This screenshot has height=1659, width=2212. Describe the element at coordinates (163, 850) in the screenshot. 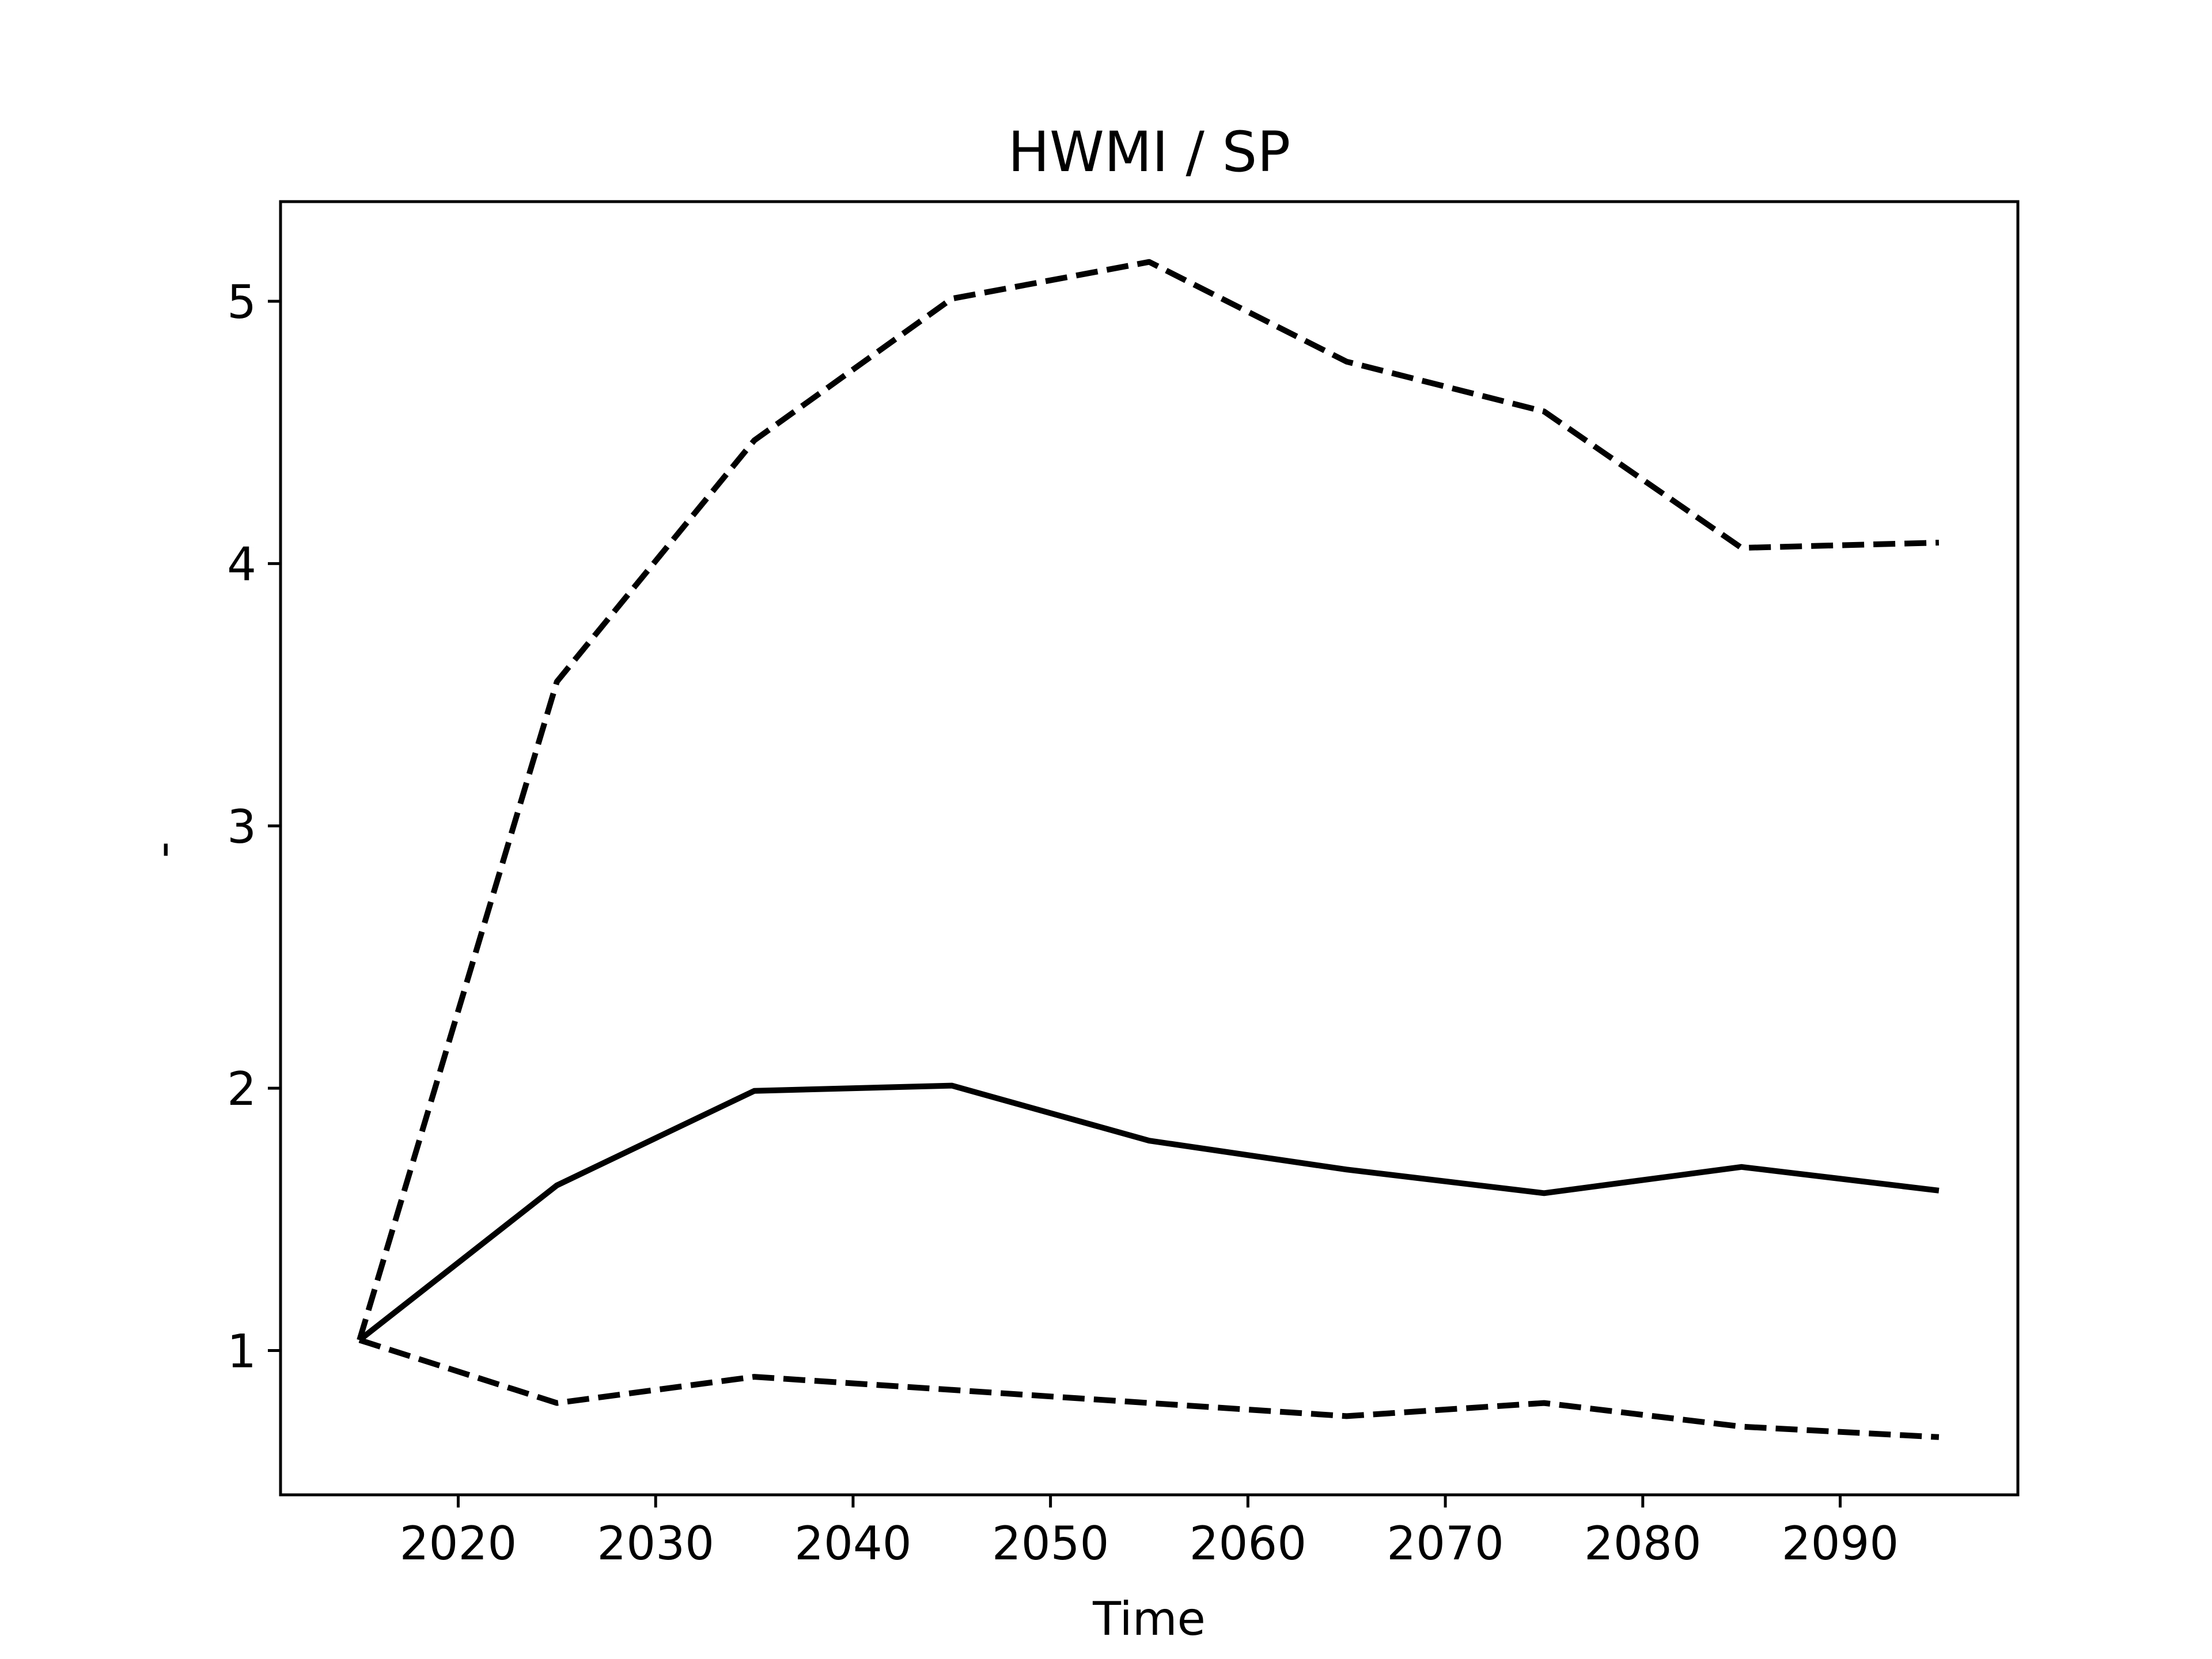

I see `y-axis-label: -` at that location.